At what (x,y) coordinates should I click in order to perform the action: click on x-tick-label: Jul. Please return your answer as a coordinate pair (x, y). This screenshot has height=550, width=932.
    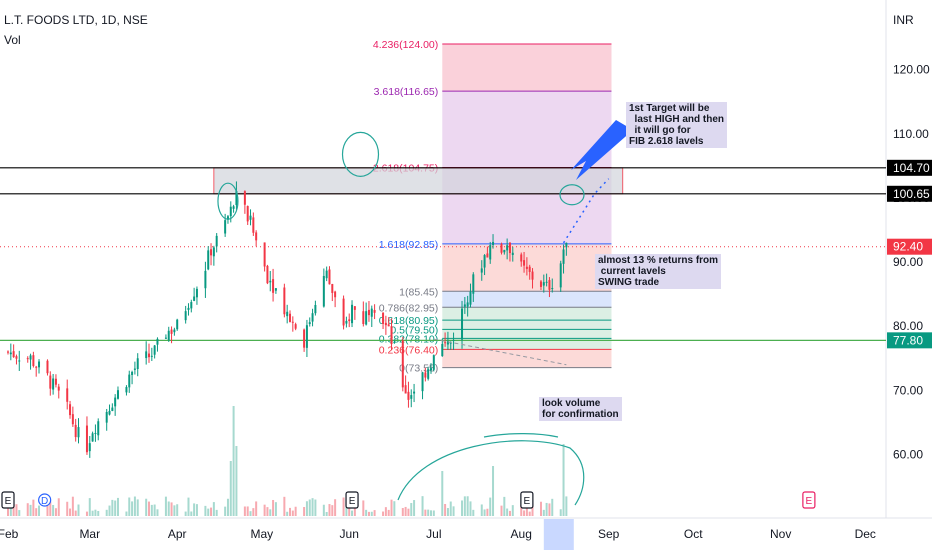
    Looking at the image, I should click on (433, 534).